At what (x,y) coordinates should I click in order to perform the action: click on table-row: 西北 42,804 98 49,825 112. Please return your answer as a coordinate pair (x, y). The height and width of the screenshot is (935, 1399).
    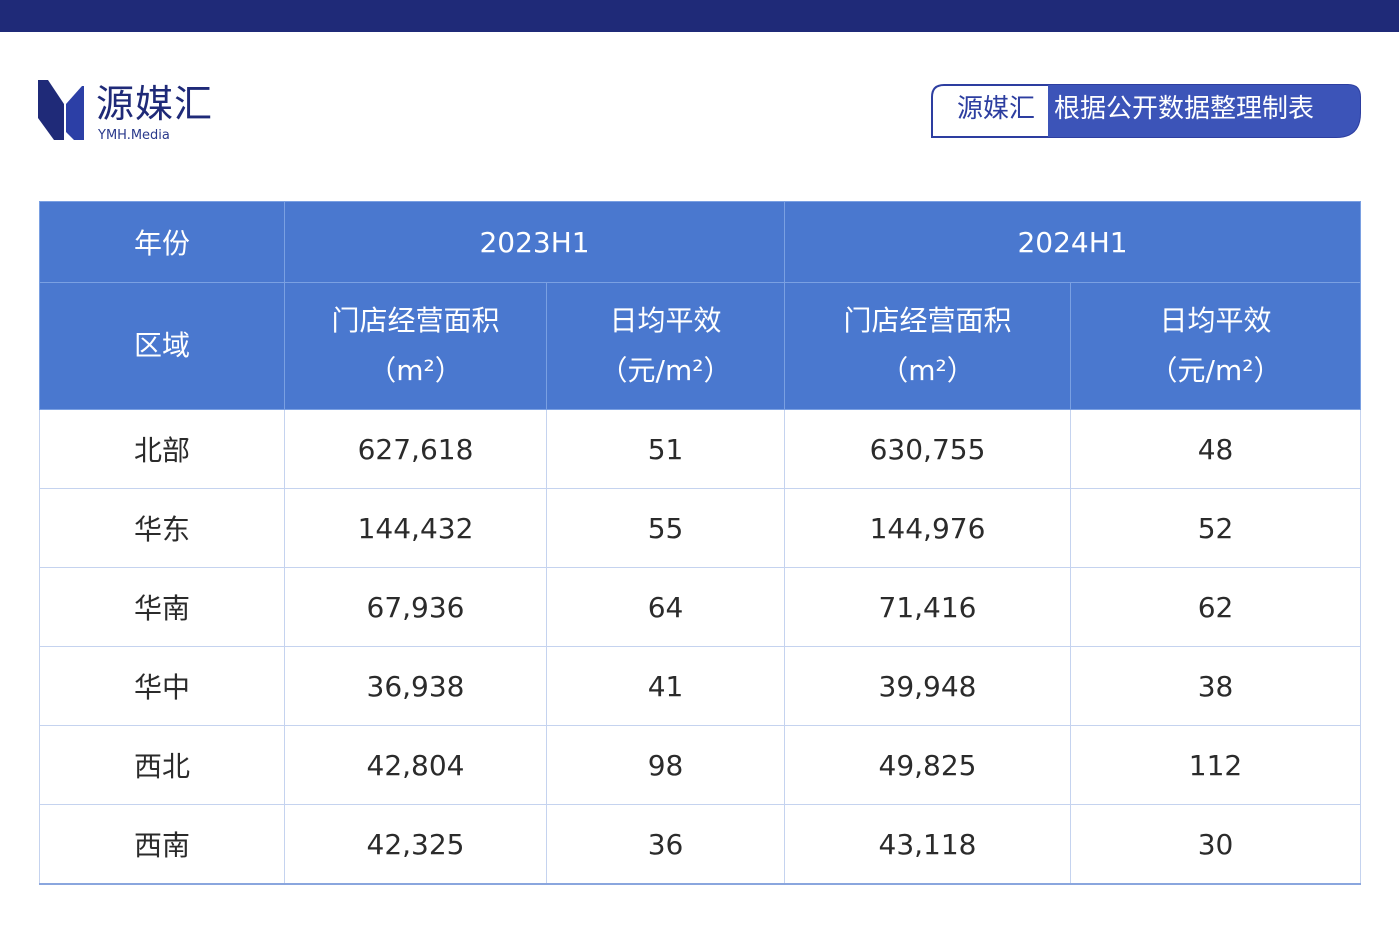
    Looking at the image, I should click on (700, 765).